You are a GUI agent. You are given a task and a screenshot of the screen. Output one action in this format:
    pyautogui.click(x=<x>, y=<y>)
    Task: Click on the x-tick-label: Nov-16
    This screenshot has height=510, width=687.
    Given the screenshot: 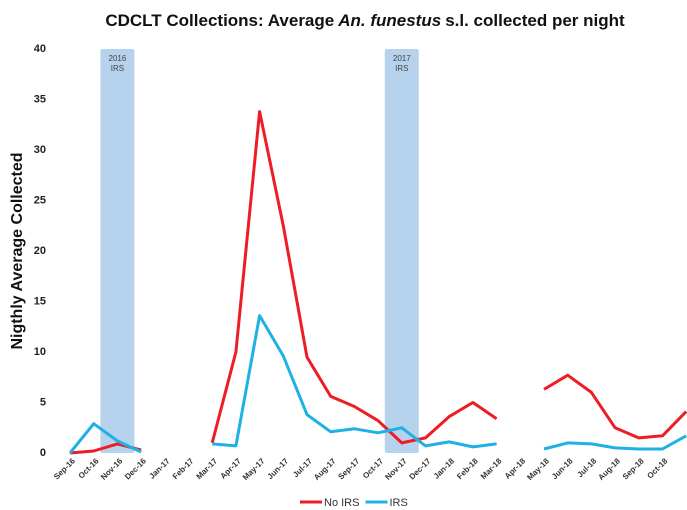 What is the action you would take?
    pyautogui.click(x=112, y=469)
    